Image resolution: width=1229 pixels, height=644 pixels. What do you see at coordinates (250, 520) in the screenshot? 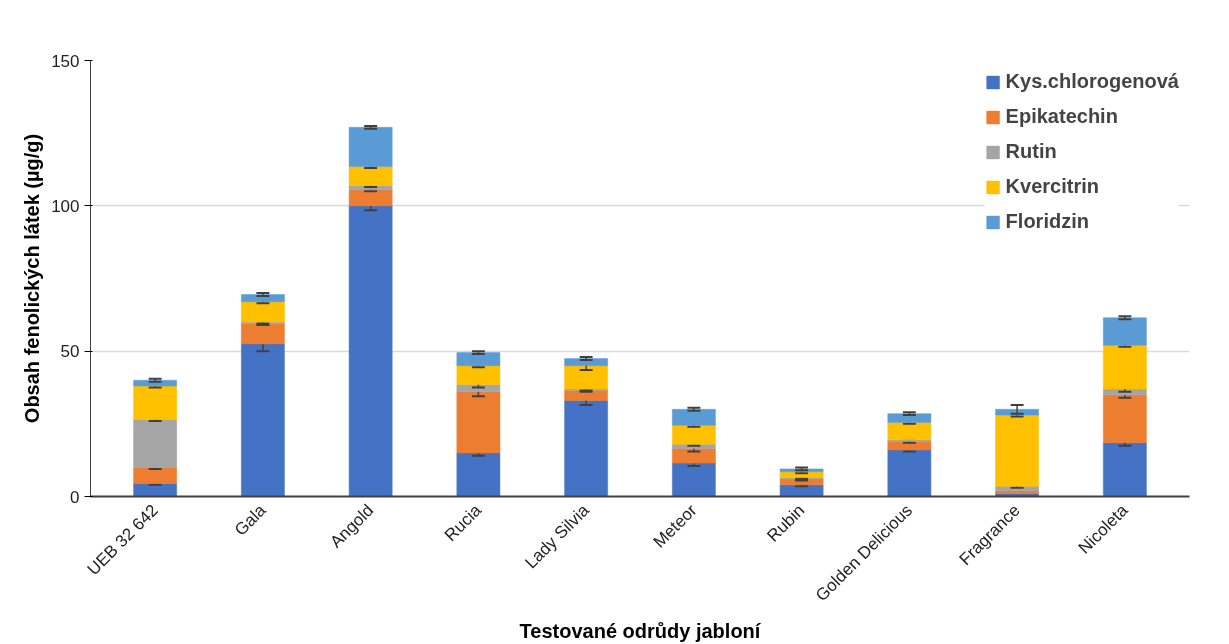
I see `x-tick-label: Gala` at bounding box center [250, 520].